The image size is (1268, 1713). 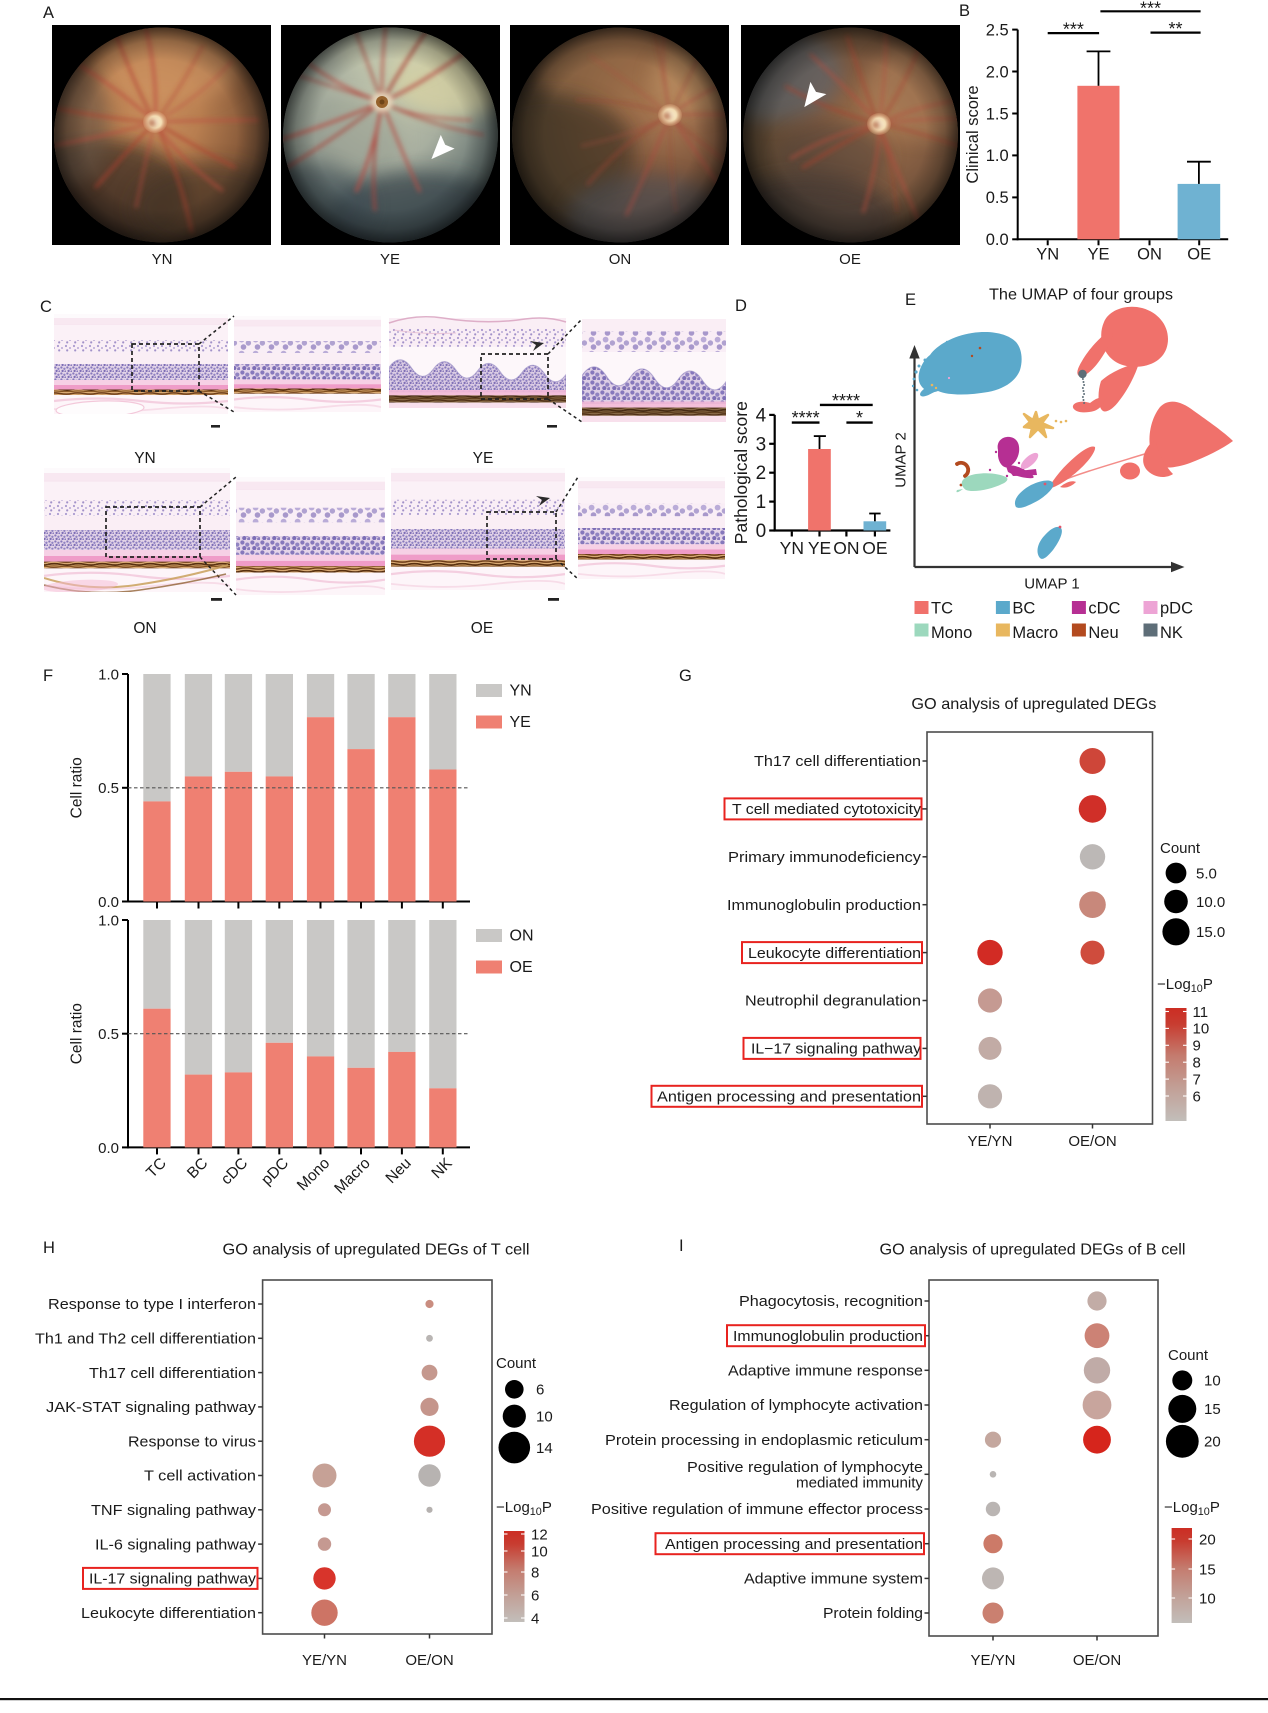 I want to click on svg-text: pDC, so click(x=1176, y=609).